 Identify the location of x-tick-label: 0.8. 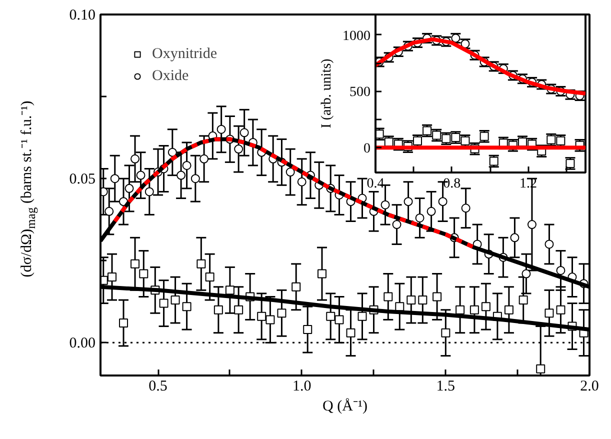
(452, 184).